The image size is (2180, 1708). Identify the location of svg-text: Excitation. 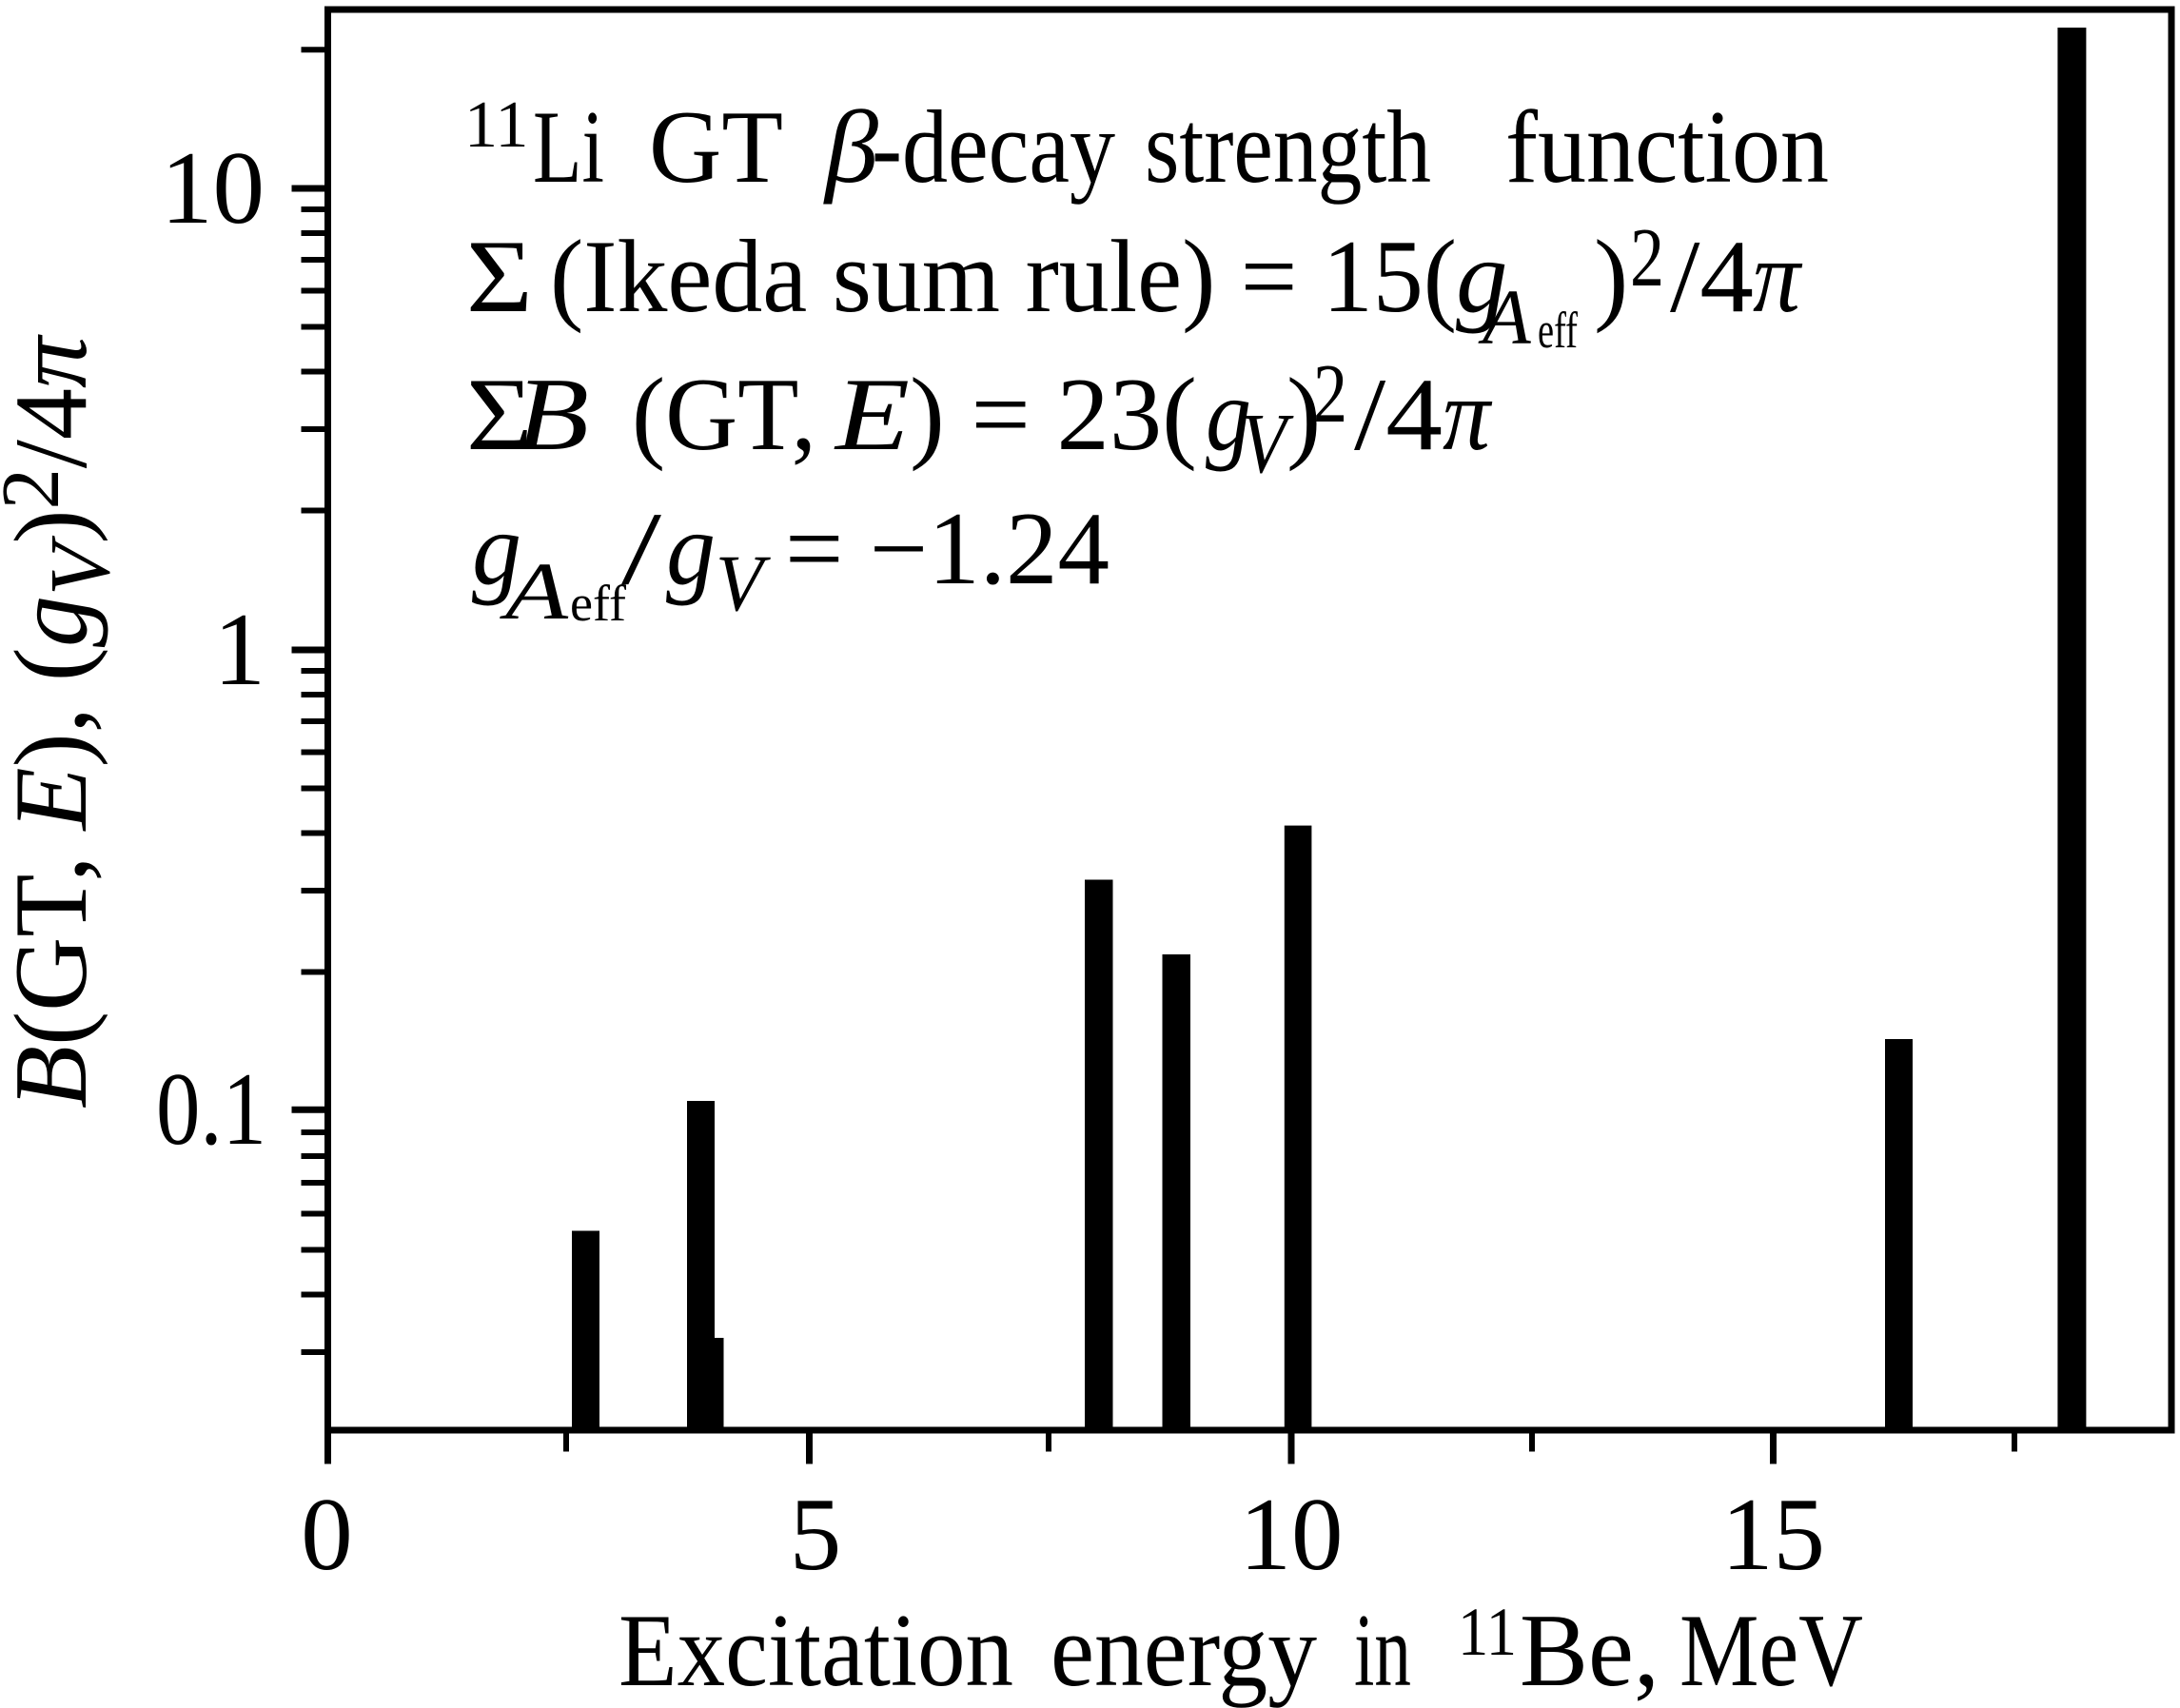
(816, 1650).